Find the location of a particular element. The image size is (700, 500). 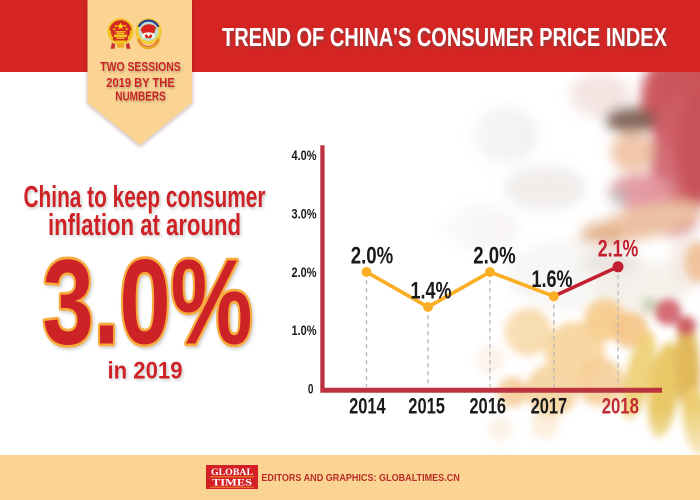

svg-text:TREND OF CHINA'S CONSUMER PRIC: TREND OF CHINA'S CONSUMER PRICE INDEX is located at coordinates (444, 37).